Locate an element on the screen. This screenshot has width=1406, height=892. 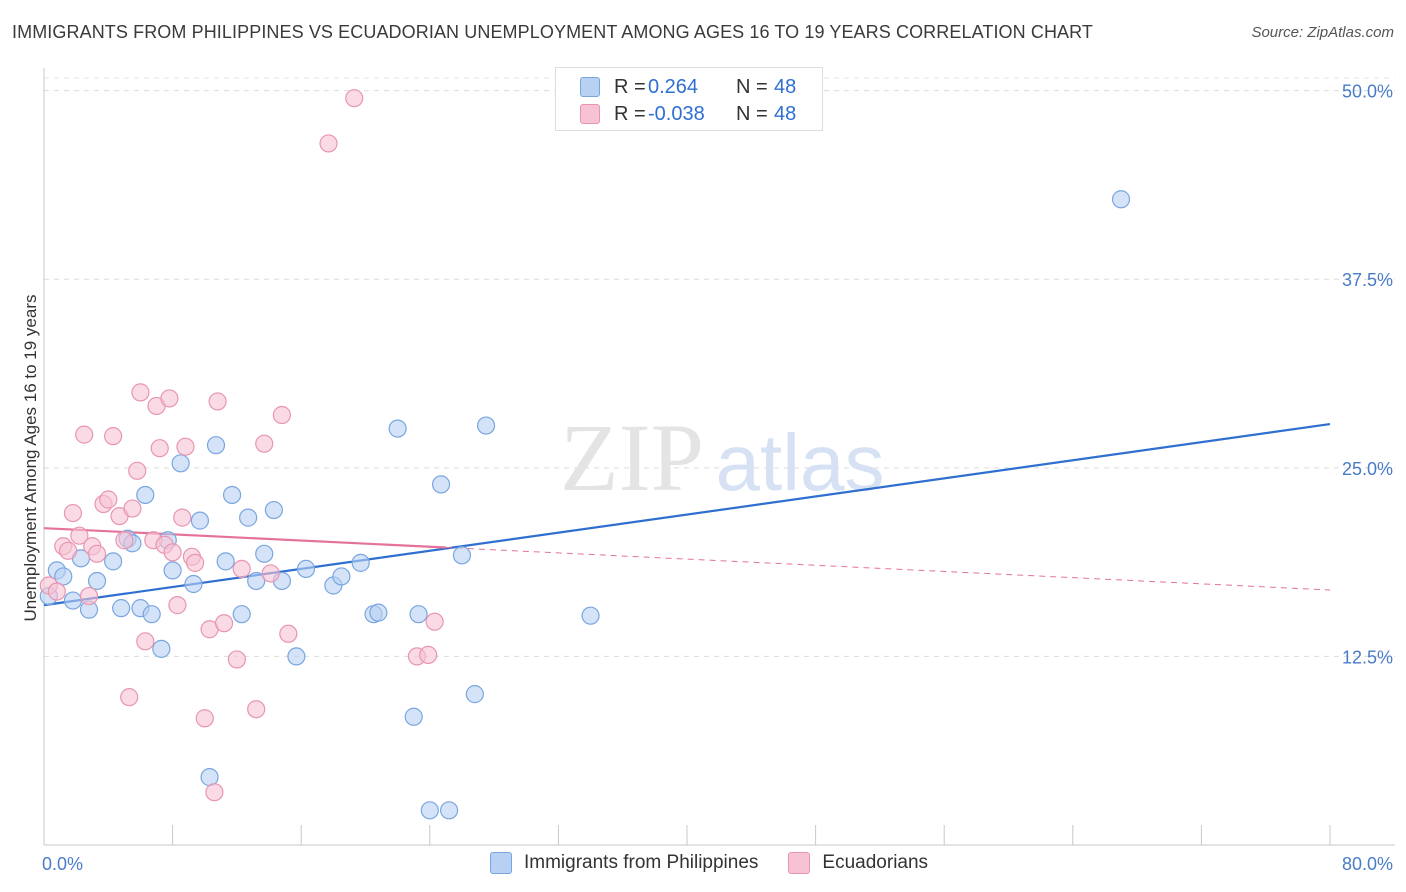
legend-r-value: 0.264 is located at coordinates (673, 86).